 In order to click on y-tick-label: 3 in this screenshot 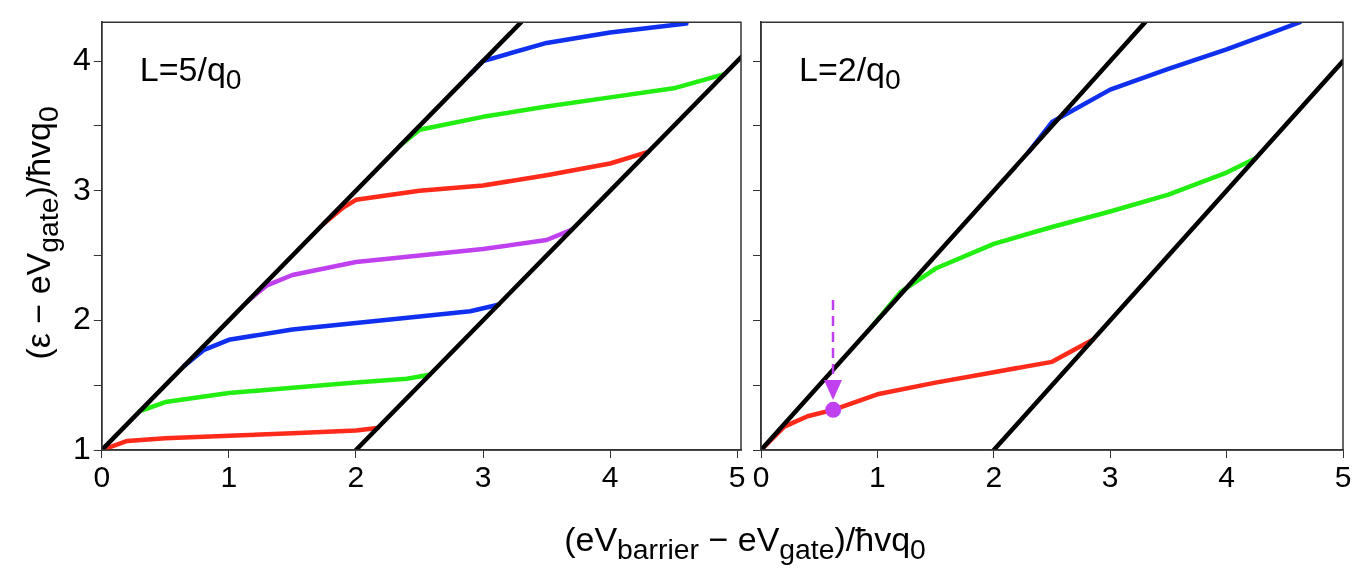, I will do `click(82, 188)`.